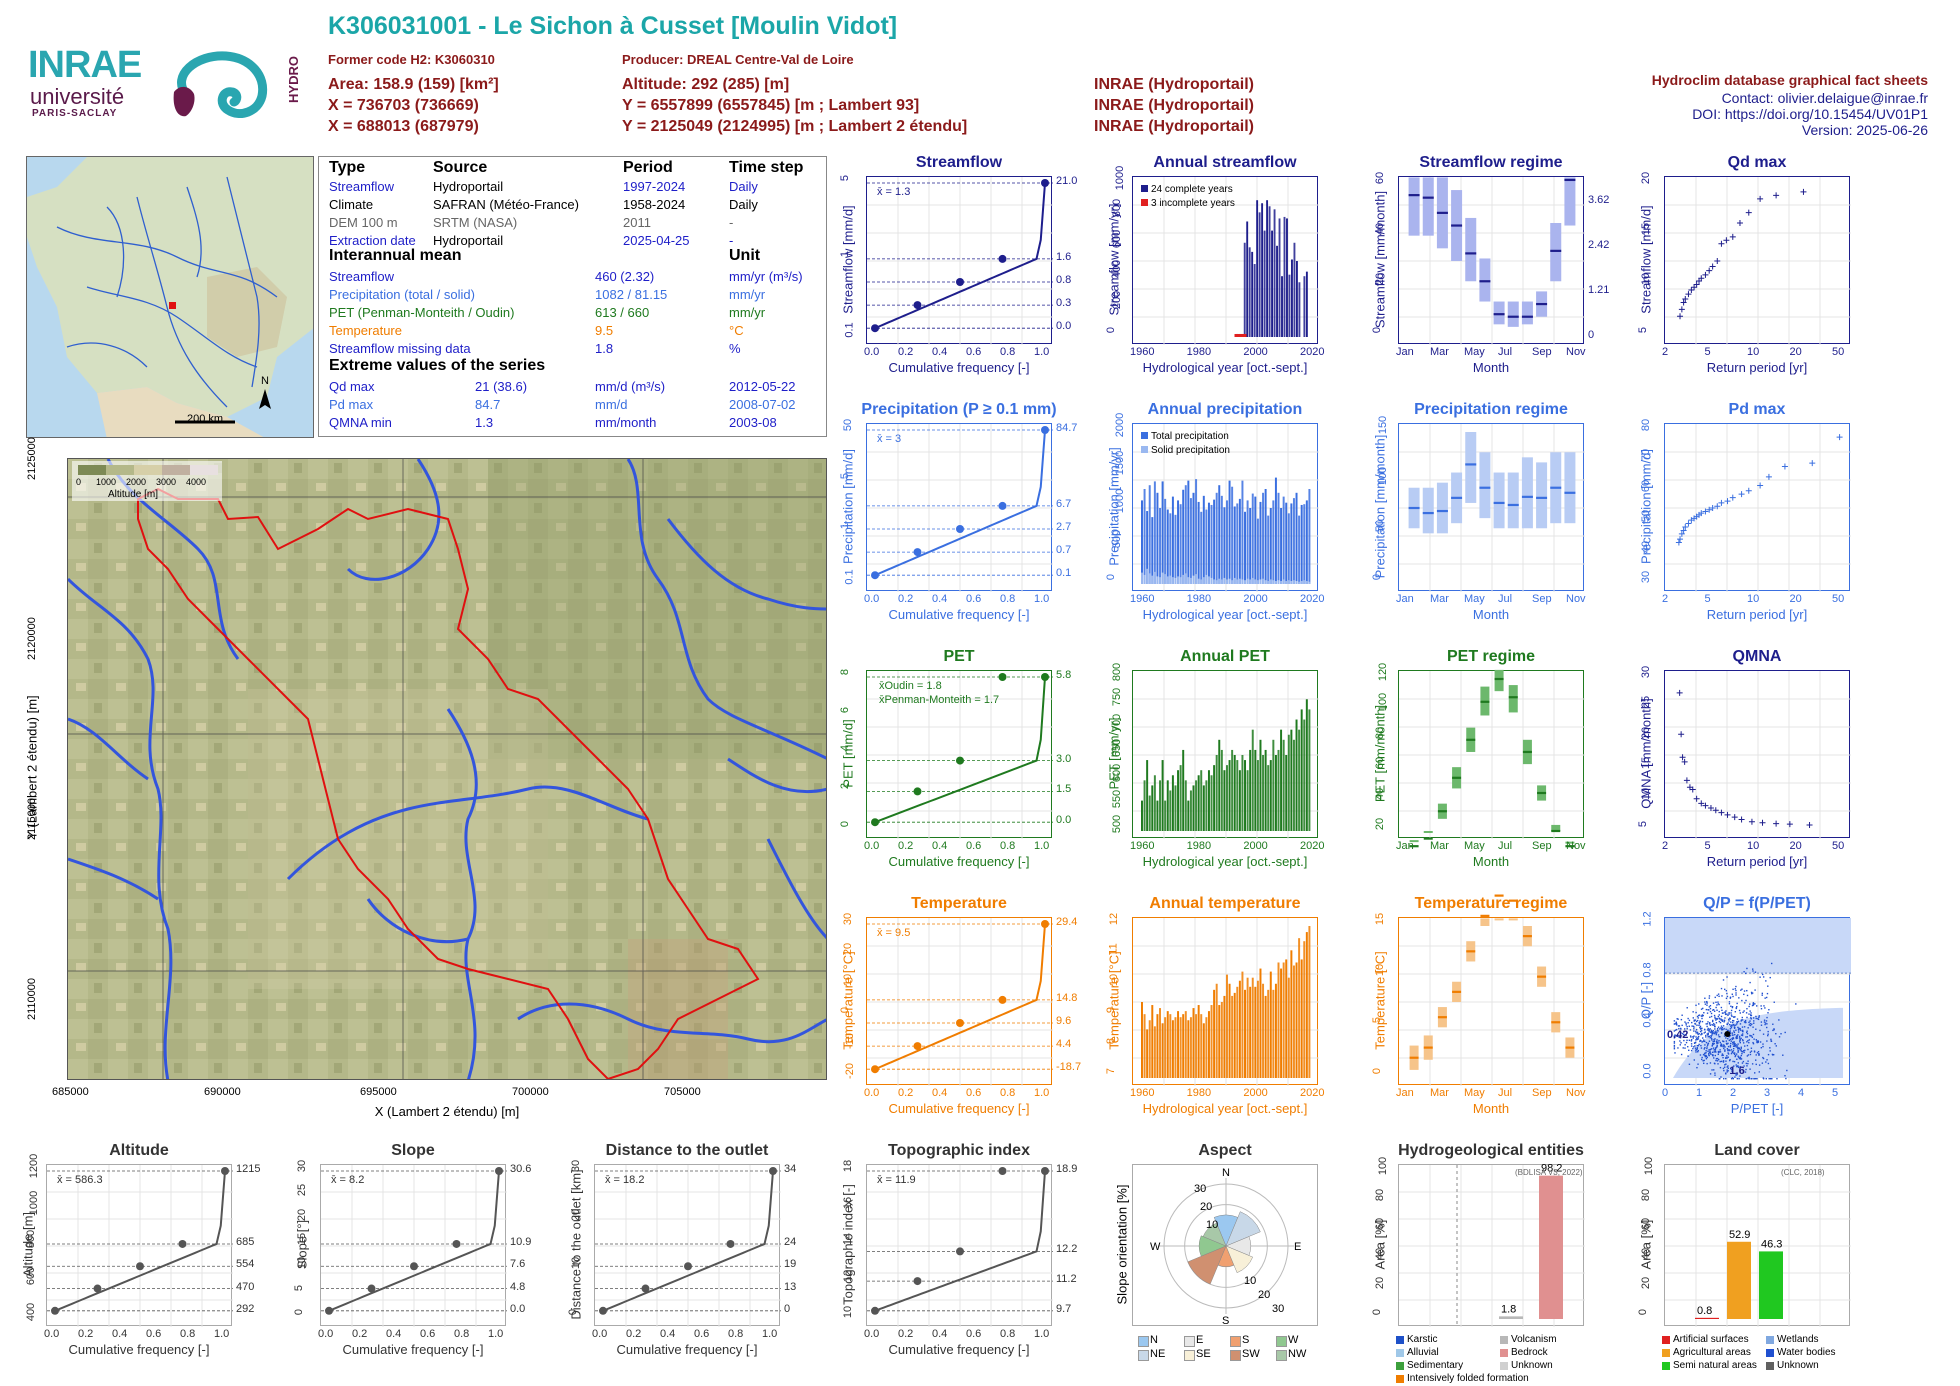 Image resolution: width=1960 pixels, height=1386 pixels. Describe the element at coordinates (1064, 280) in the screenshot. I see `chart-right-tick: 0.8` at that location.